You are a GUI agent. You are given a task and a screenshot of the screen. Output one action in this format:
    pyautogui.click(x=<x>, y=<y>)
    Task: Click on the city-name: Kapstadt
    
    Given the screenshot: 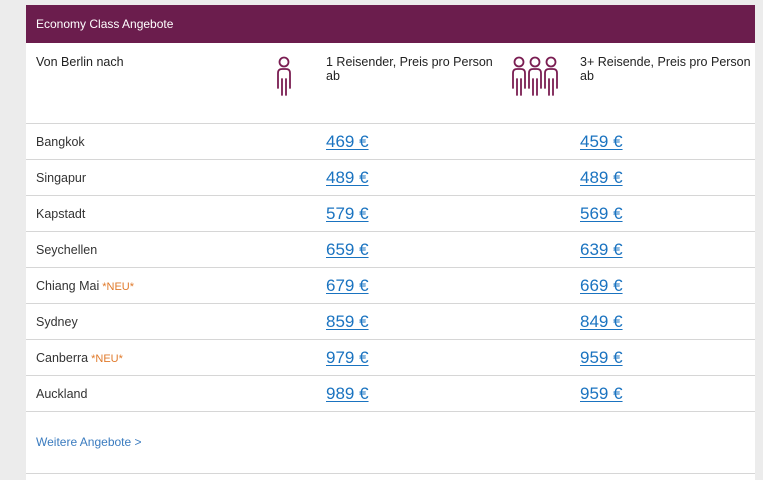 What is the action you would take?
    pyautogui.click(x=61, y=214)
    